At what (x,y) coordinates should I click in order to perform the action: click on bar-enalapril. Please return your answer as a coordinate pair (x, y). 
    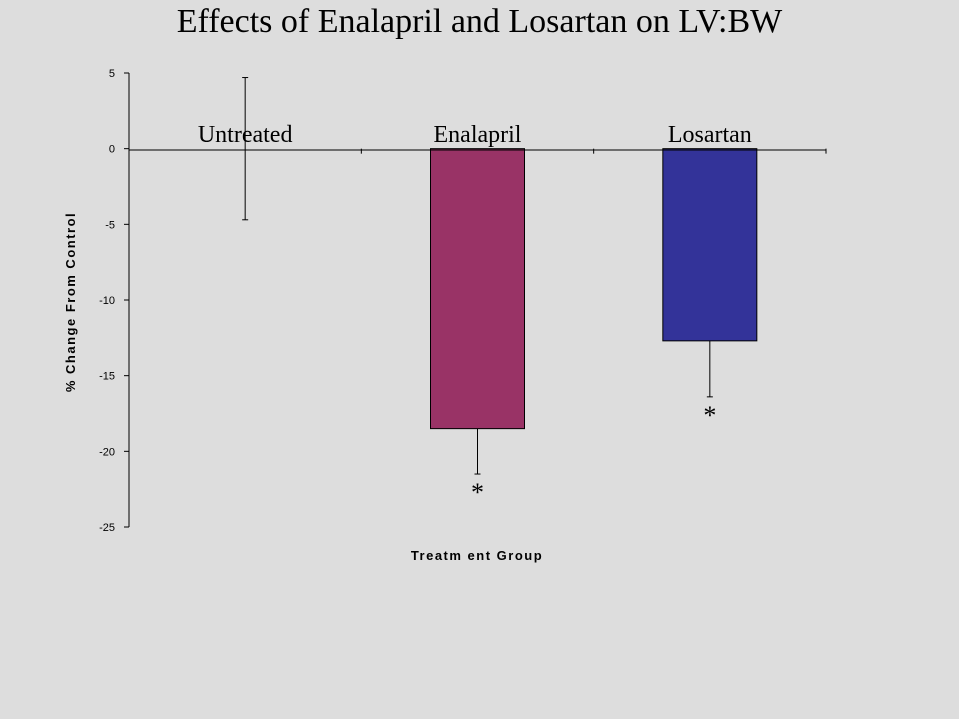
    Looking at the image, I should click on (477, 289).